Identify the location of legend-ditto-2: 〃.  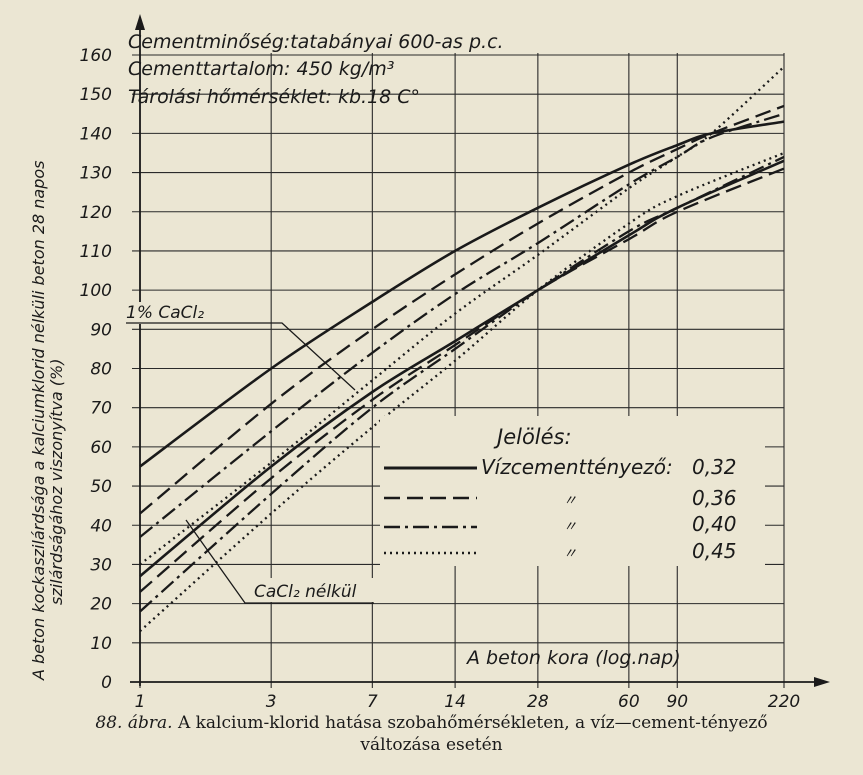
(570, 501).